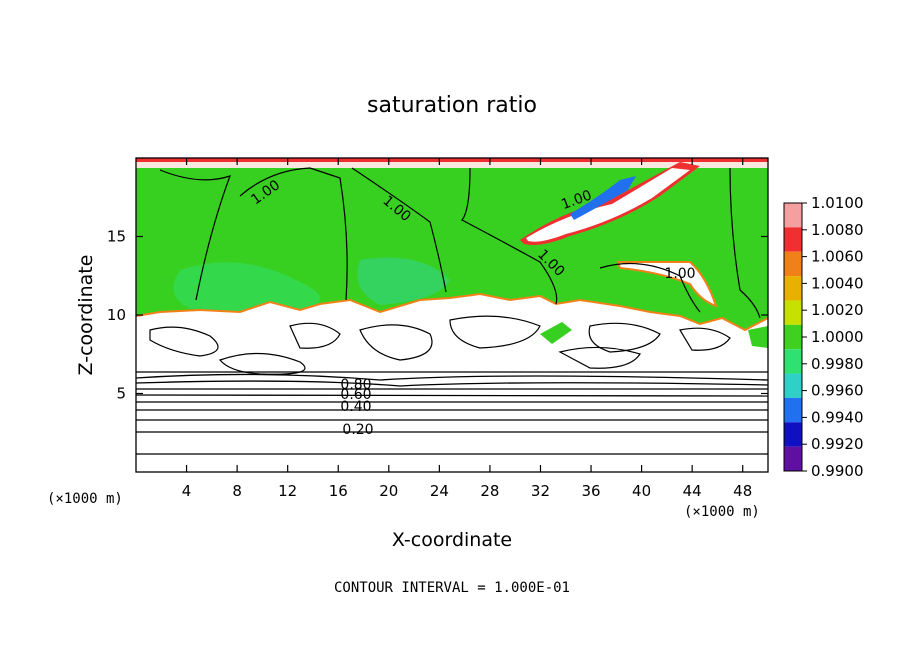  What do you see at coordinates (452, 540) in the screenshot?
I see `x-axis-label: X-coordinate` at bounding box center [452, 540].